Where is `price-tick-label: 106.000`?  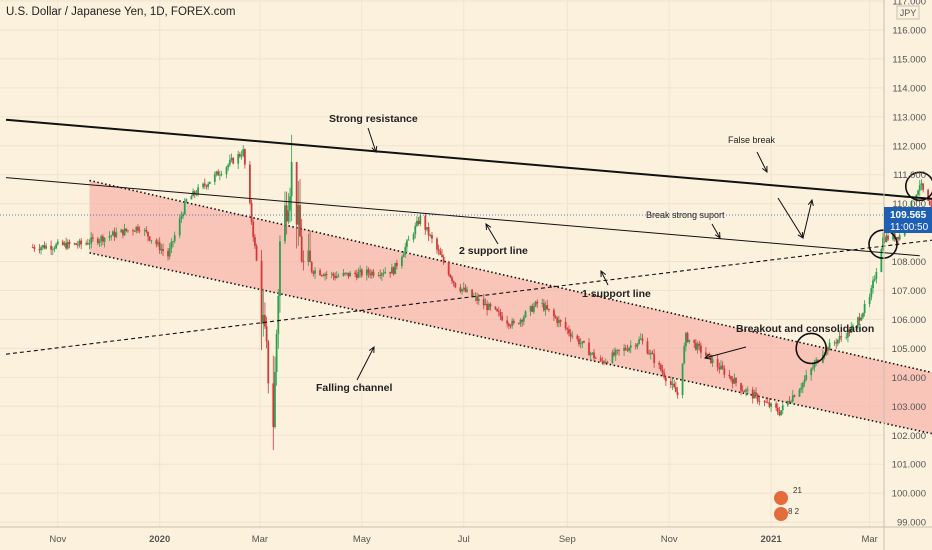
price-tick-label: 106.000 is located at coordinates (909, 320).